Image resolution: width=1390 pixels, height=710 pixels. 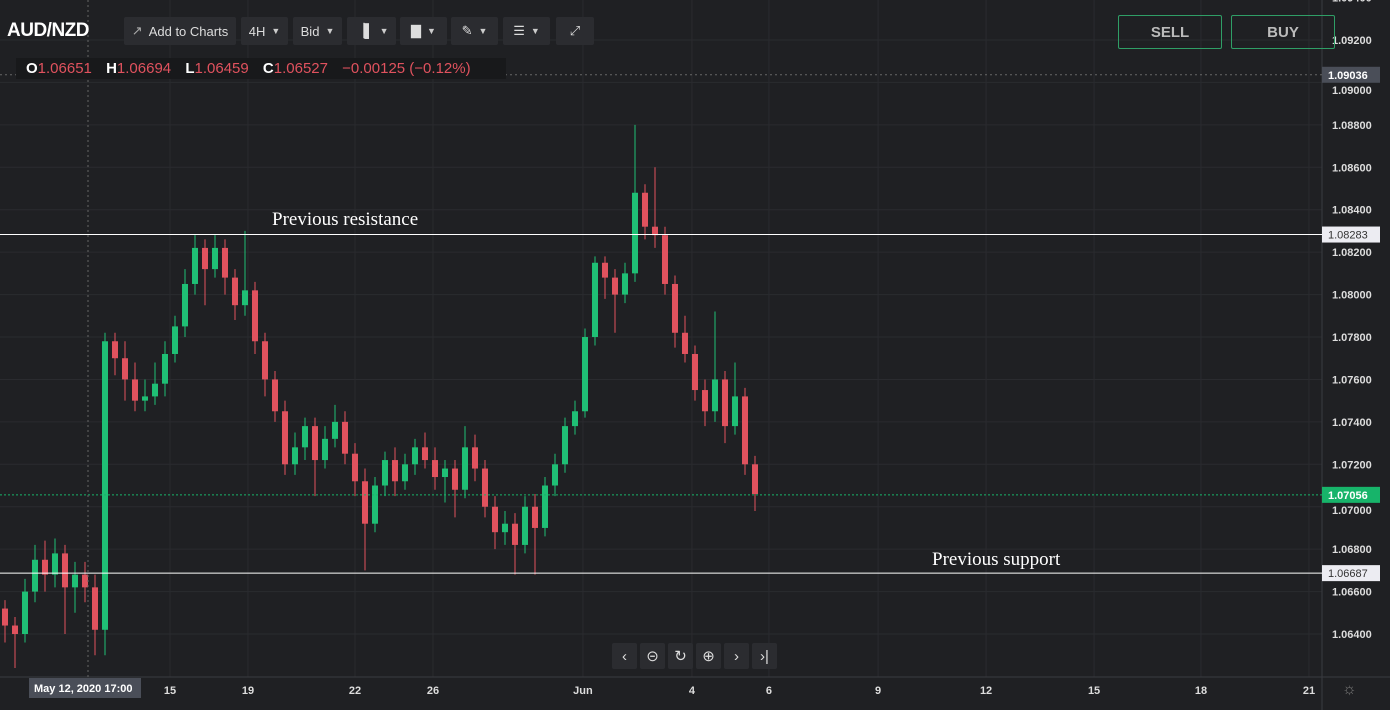 I want to click on zoom-in-button: ⊕, so click(x=708, y=656).